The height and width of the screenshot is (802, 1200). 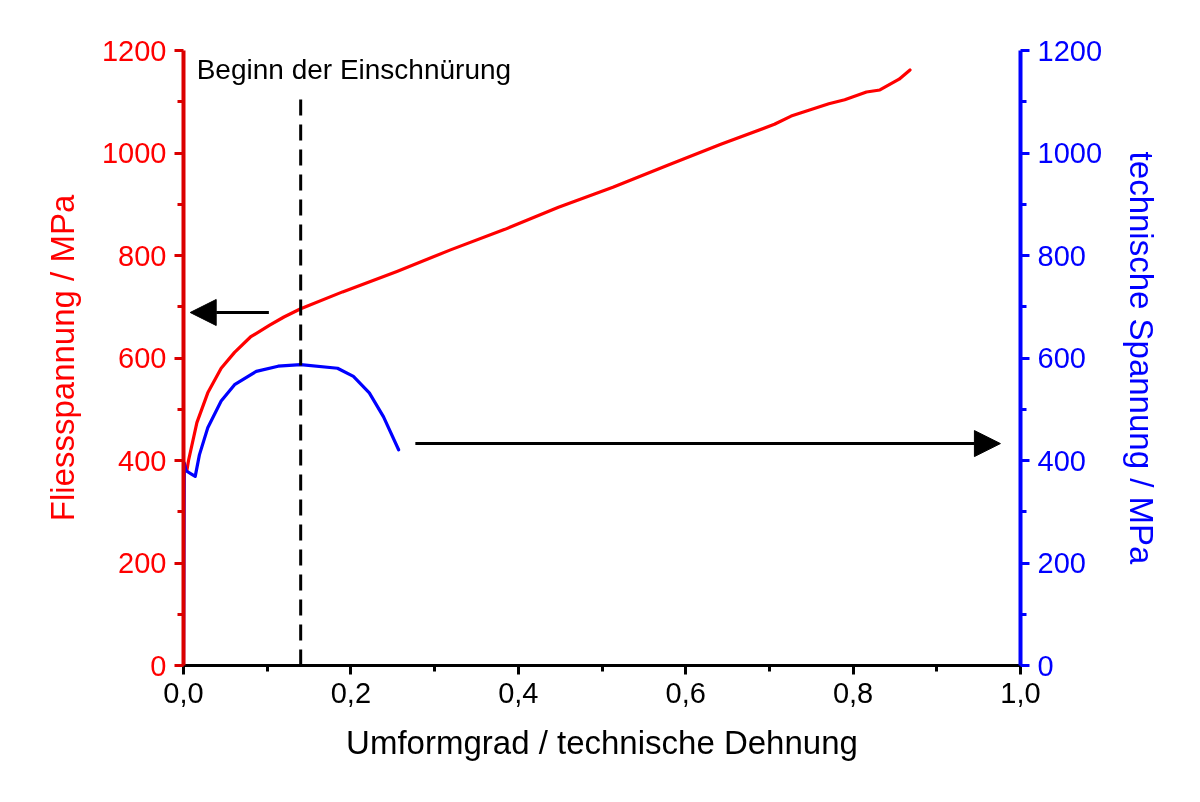 What do you see at coordinates (602, 742) in the screenshot?
I see `x-axis-title: Umformgrad / technische Dehnung` at bounding box center [602, 742].